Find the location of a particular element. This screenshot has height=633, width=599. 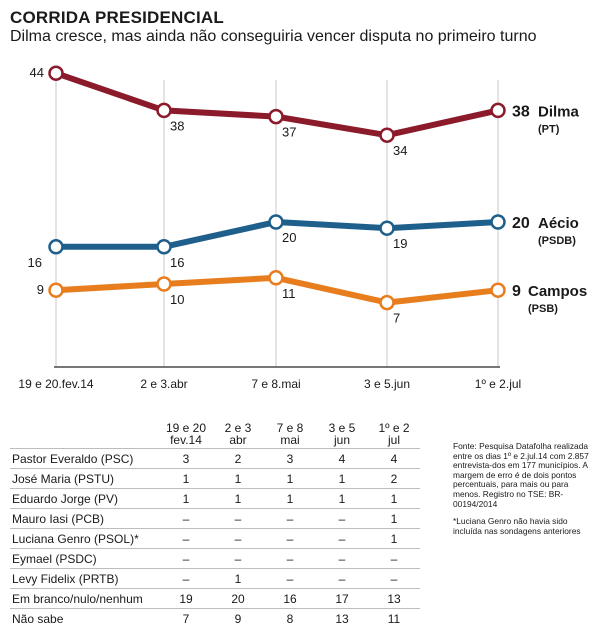

poll-value: 8 is located at coordinates (290, 618).